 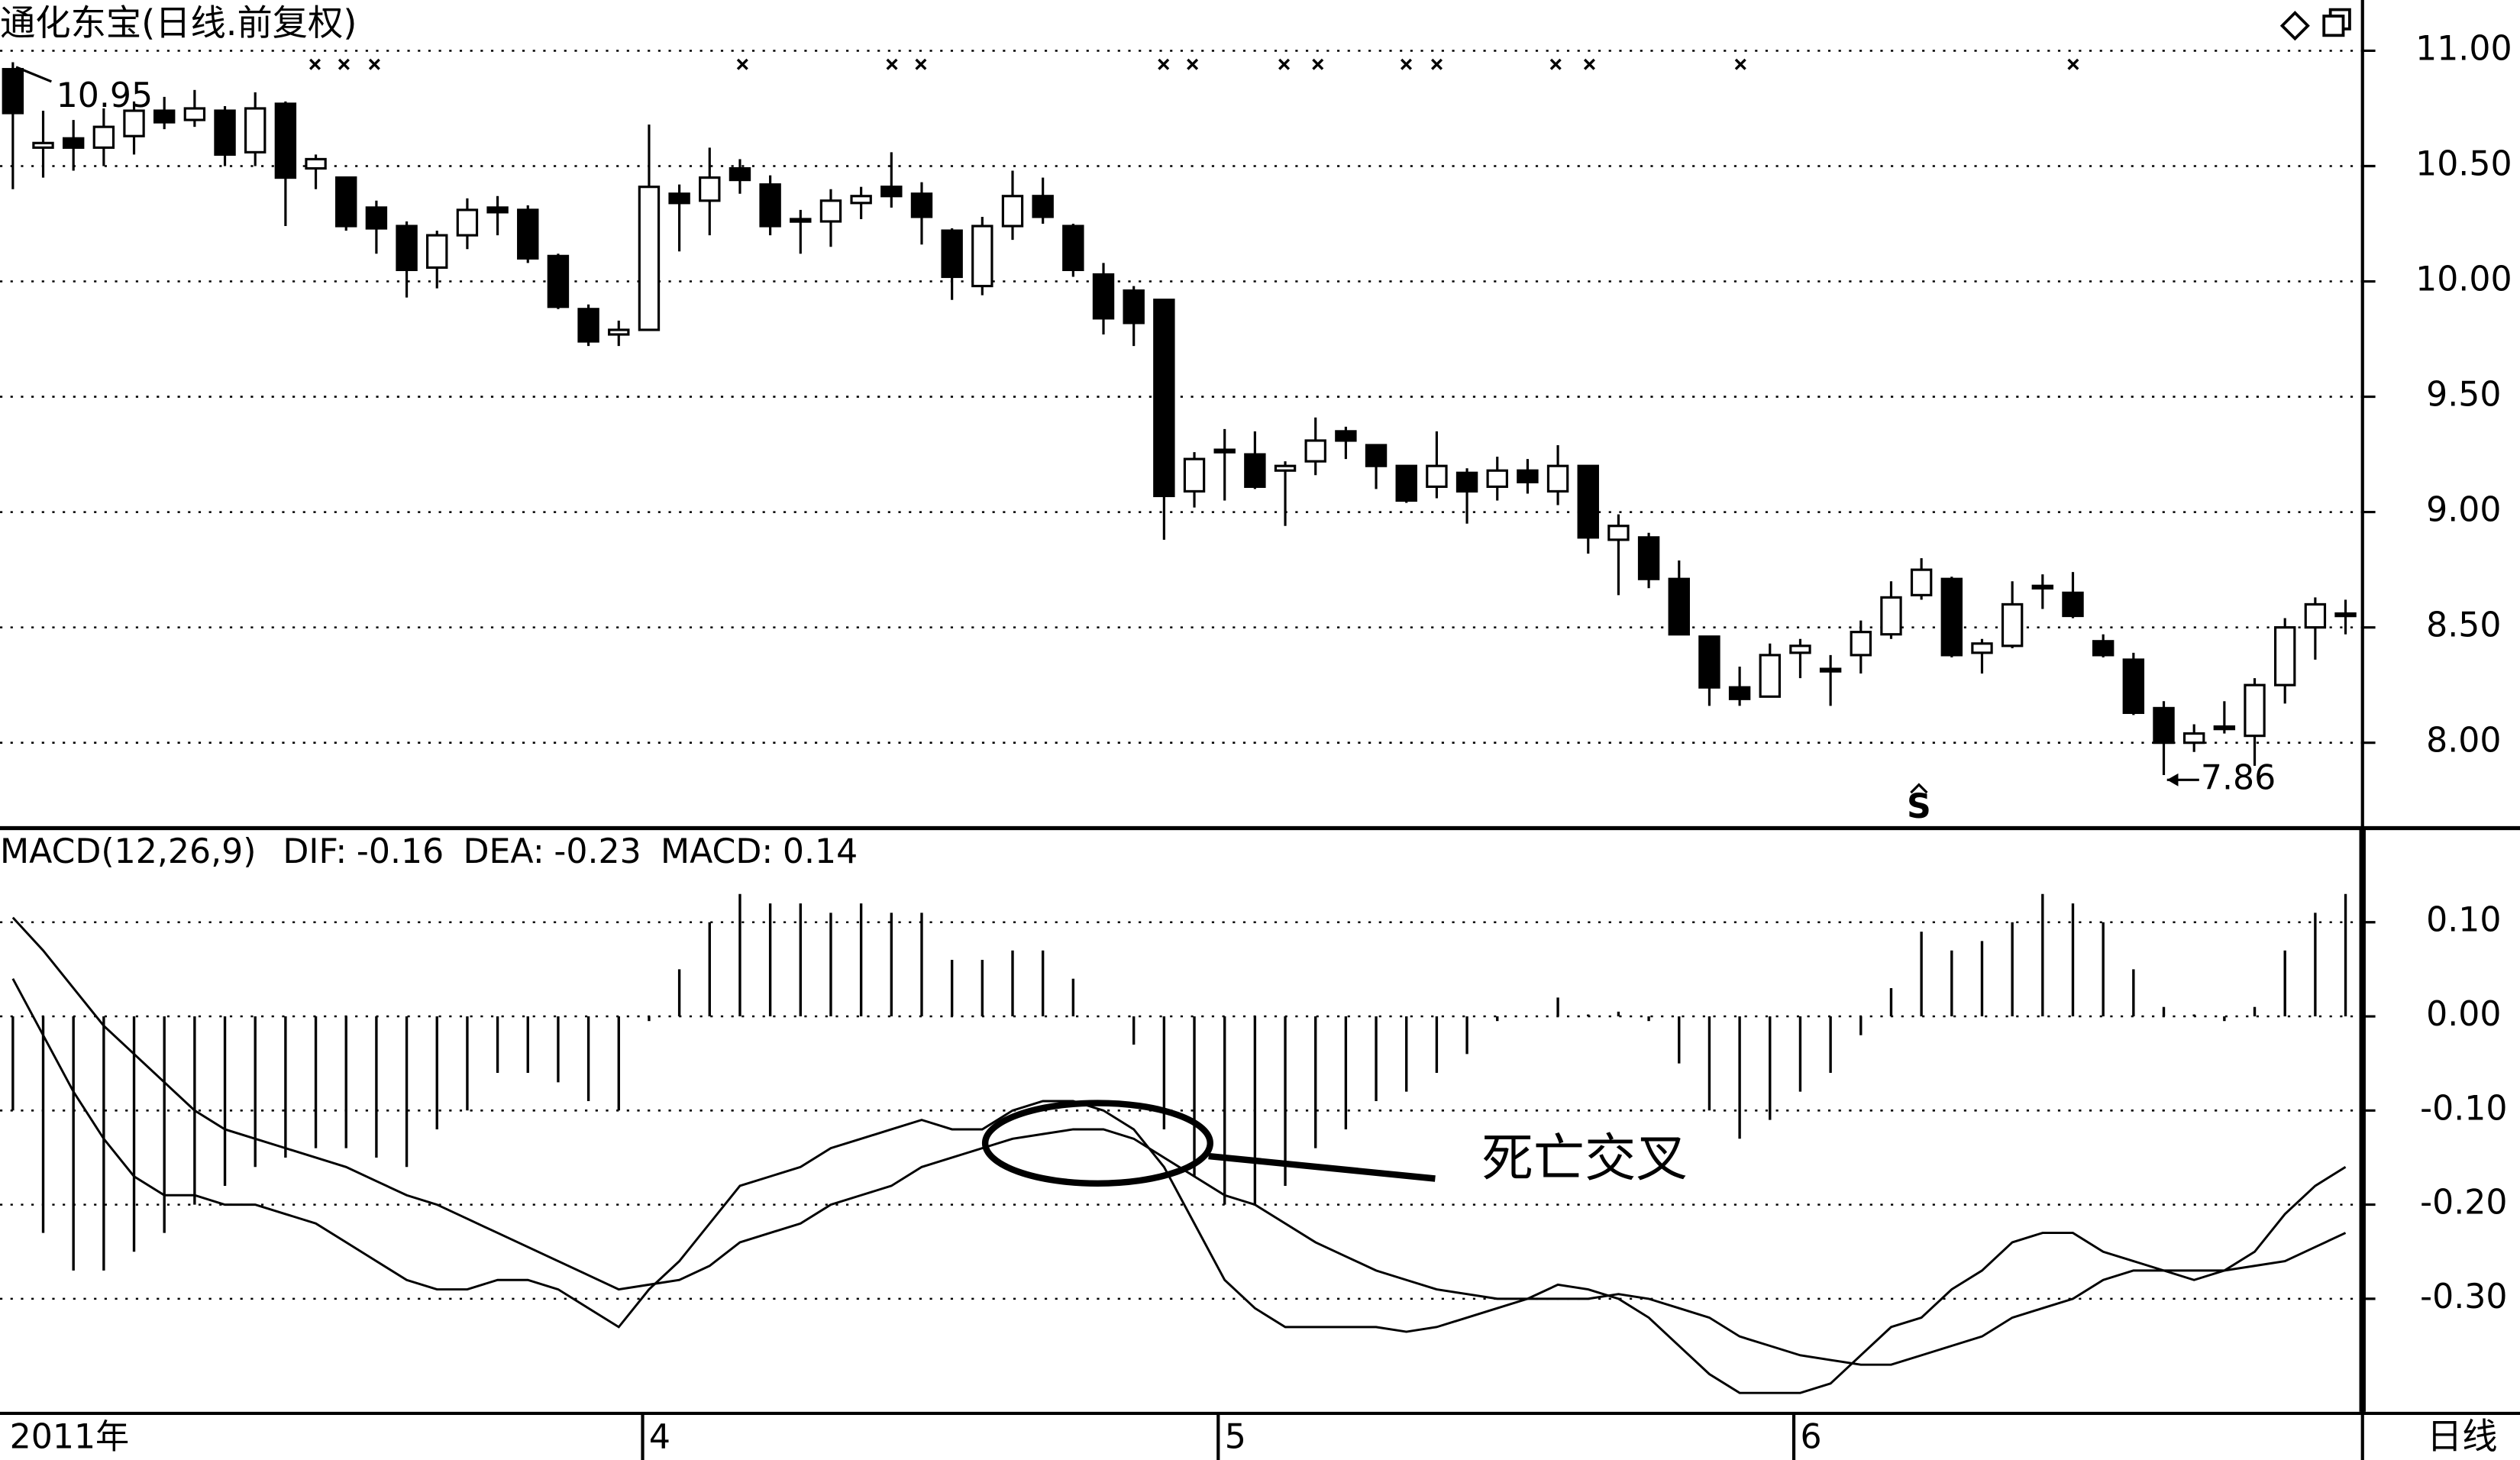 What do you see at coordinates (2463, 1436) in the screenshot?
I see `period-label: 日线` at bounding box center [2463, 1436].